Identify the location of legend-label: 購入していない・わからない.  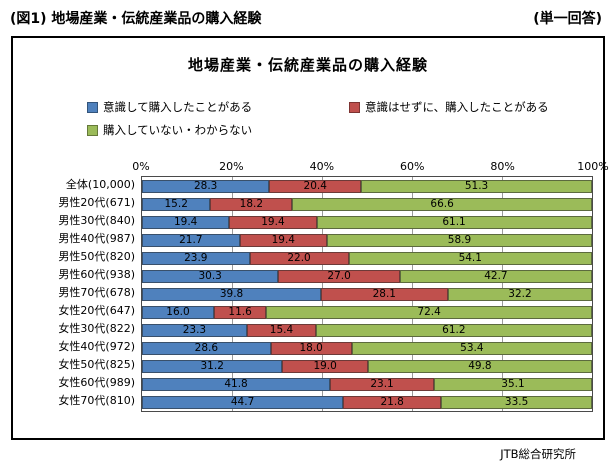
(178, 130).